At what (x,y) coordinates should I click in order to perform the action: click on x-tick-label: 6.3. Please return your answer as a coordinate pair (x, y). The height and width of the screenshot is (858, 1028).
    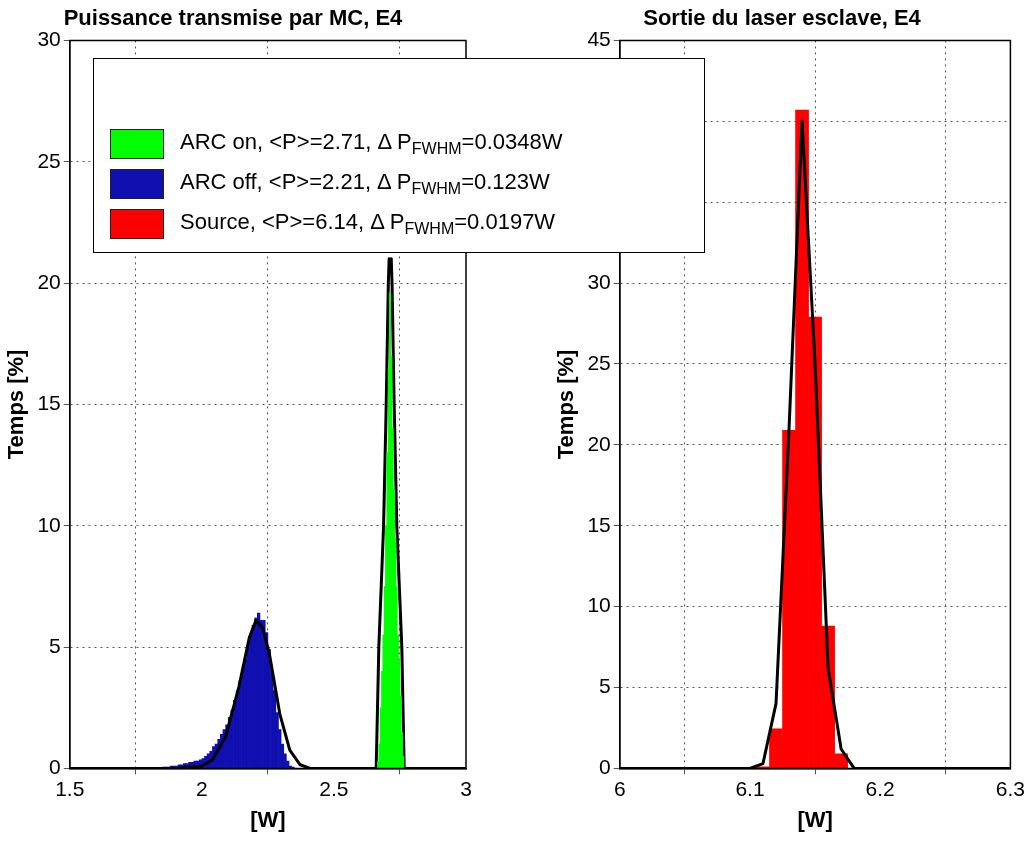
    Looking at the image, I should click on (1010, 788).